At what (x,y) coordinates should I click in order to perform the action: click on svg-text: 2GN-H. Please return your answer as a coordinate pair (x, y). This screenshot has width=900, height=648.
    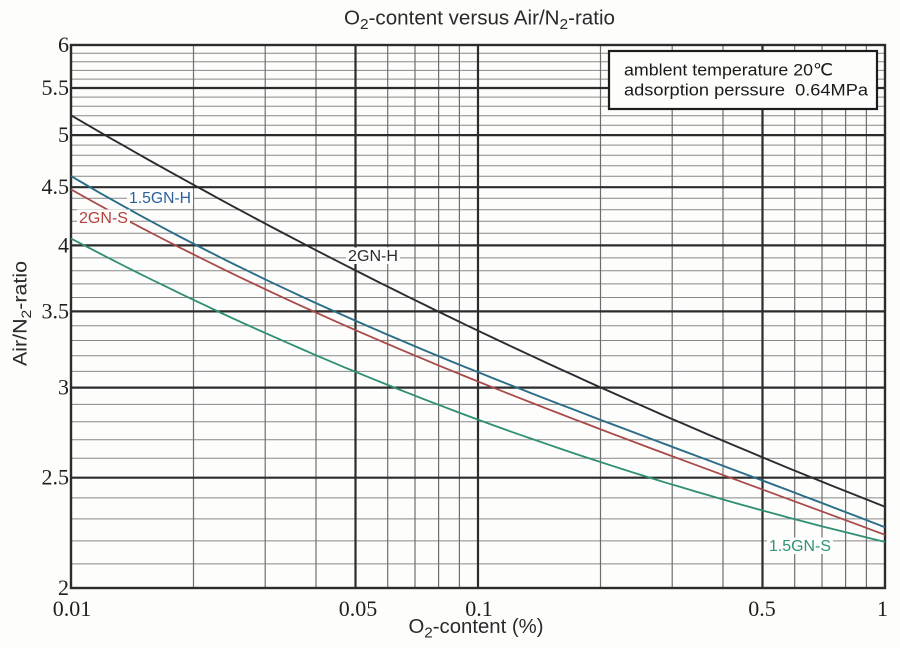
    Looking at the image, I should click on (373, 256).